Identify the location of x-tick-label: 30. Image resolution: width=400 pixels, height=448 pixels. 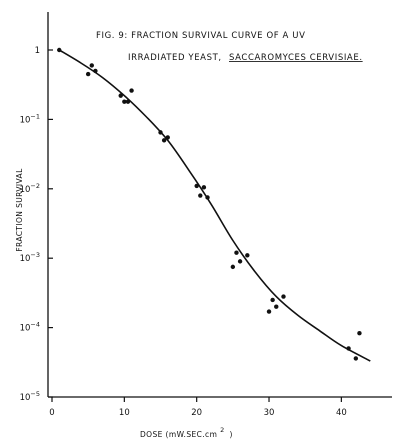
(269, 413).